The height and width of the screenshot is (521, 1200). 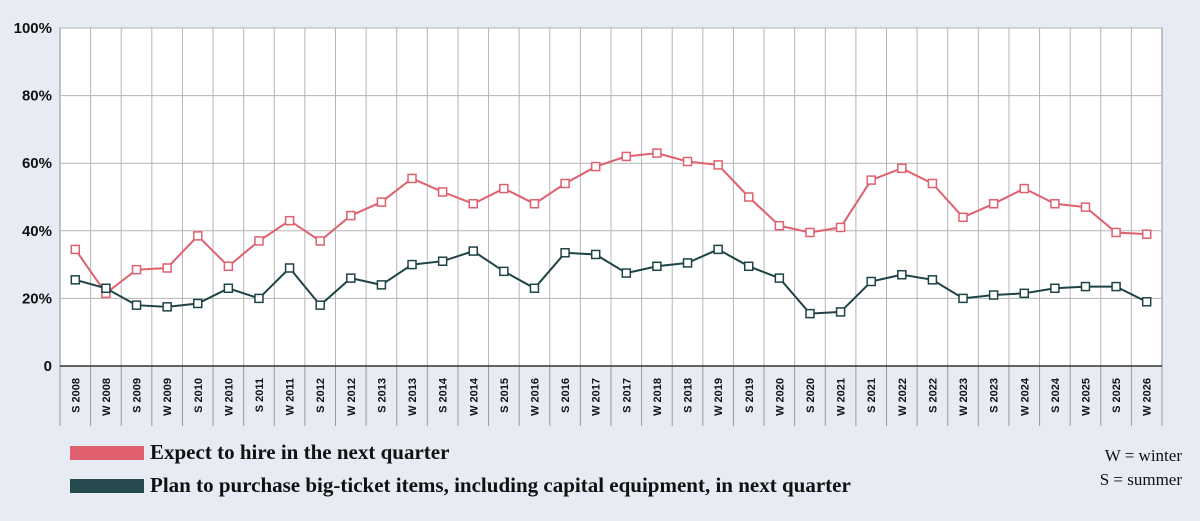 I want to click on x-tick-label: W 2013, so click(x=413, y=397).